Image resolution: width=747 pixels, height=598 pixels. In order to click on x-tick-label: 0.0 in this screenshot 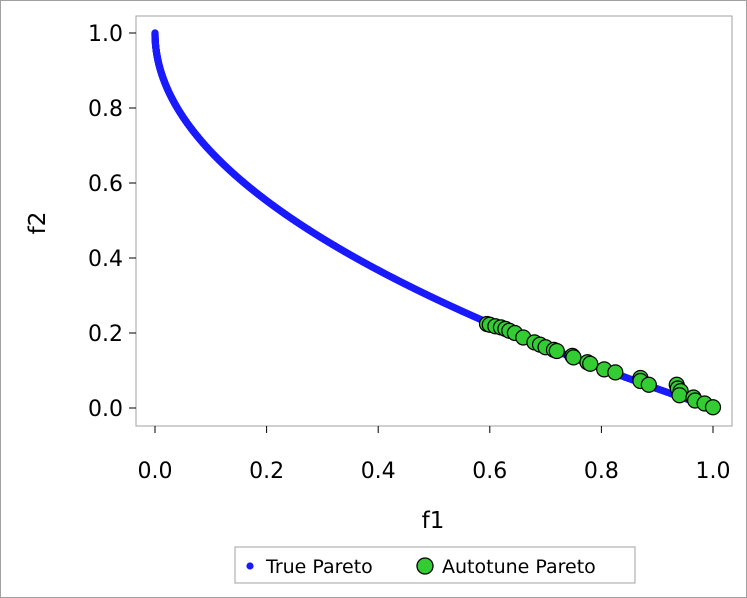, I will do `click(155, 471)`.